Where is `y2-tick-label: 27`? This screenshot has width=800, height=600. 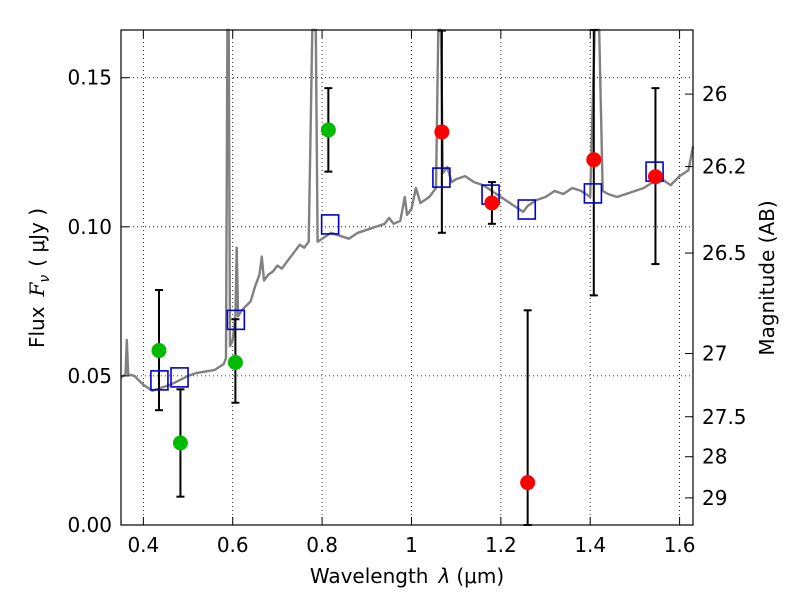 y2-tick-label: 27 is located at coordinates (714, 354).